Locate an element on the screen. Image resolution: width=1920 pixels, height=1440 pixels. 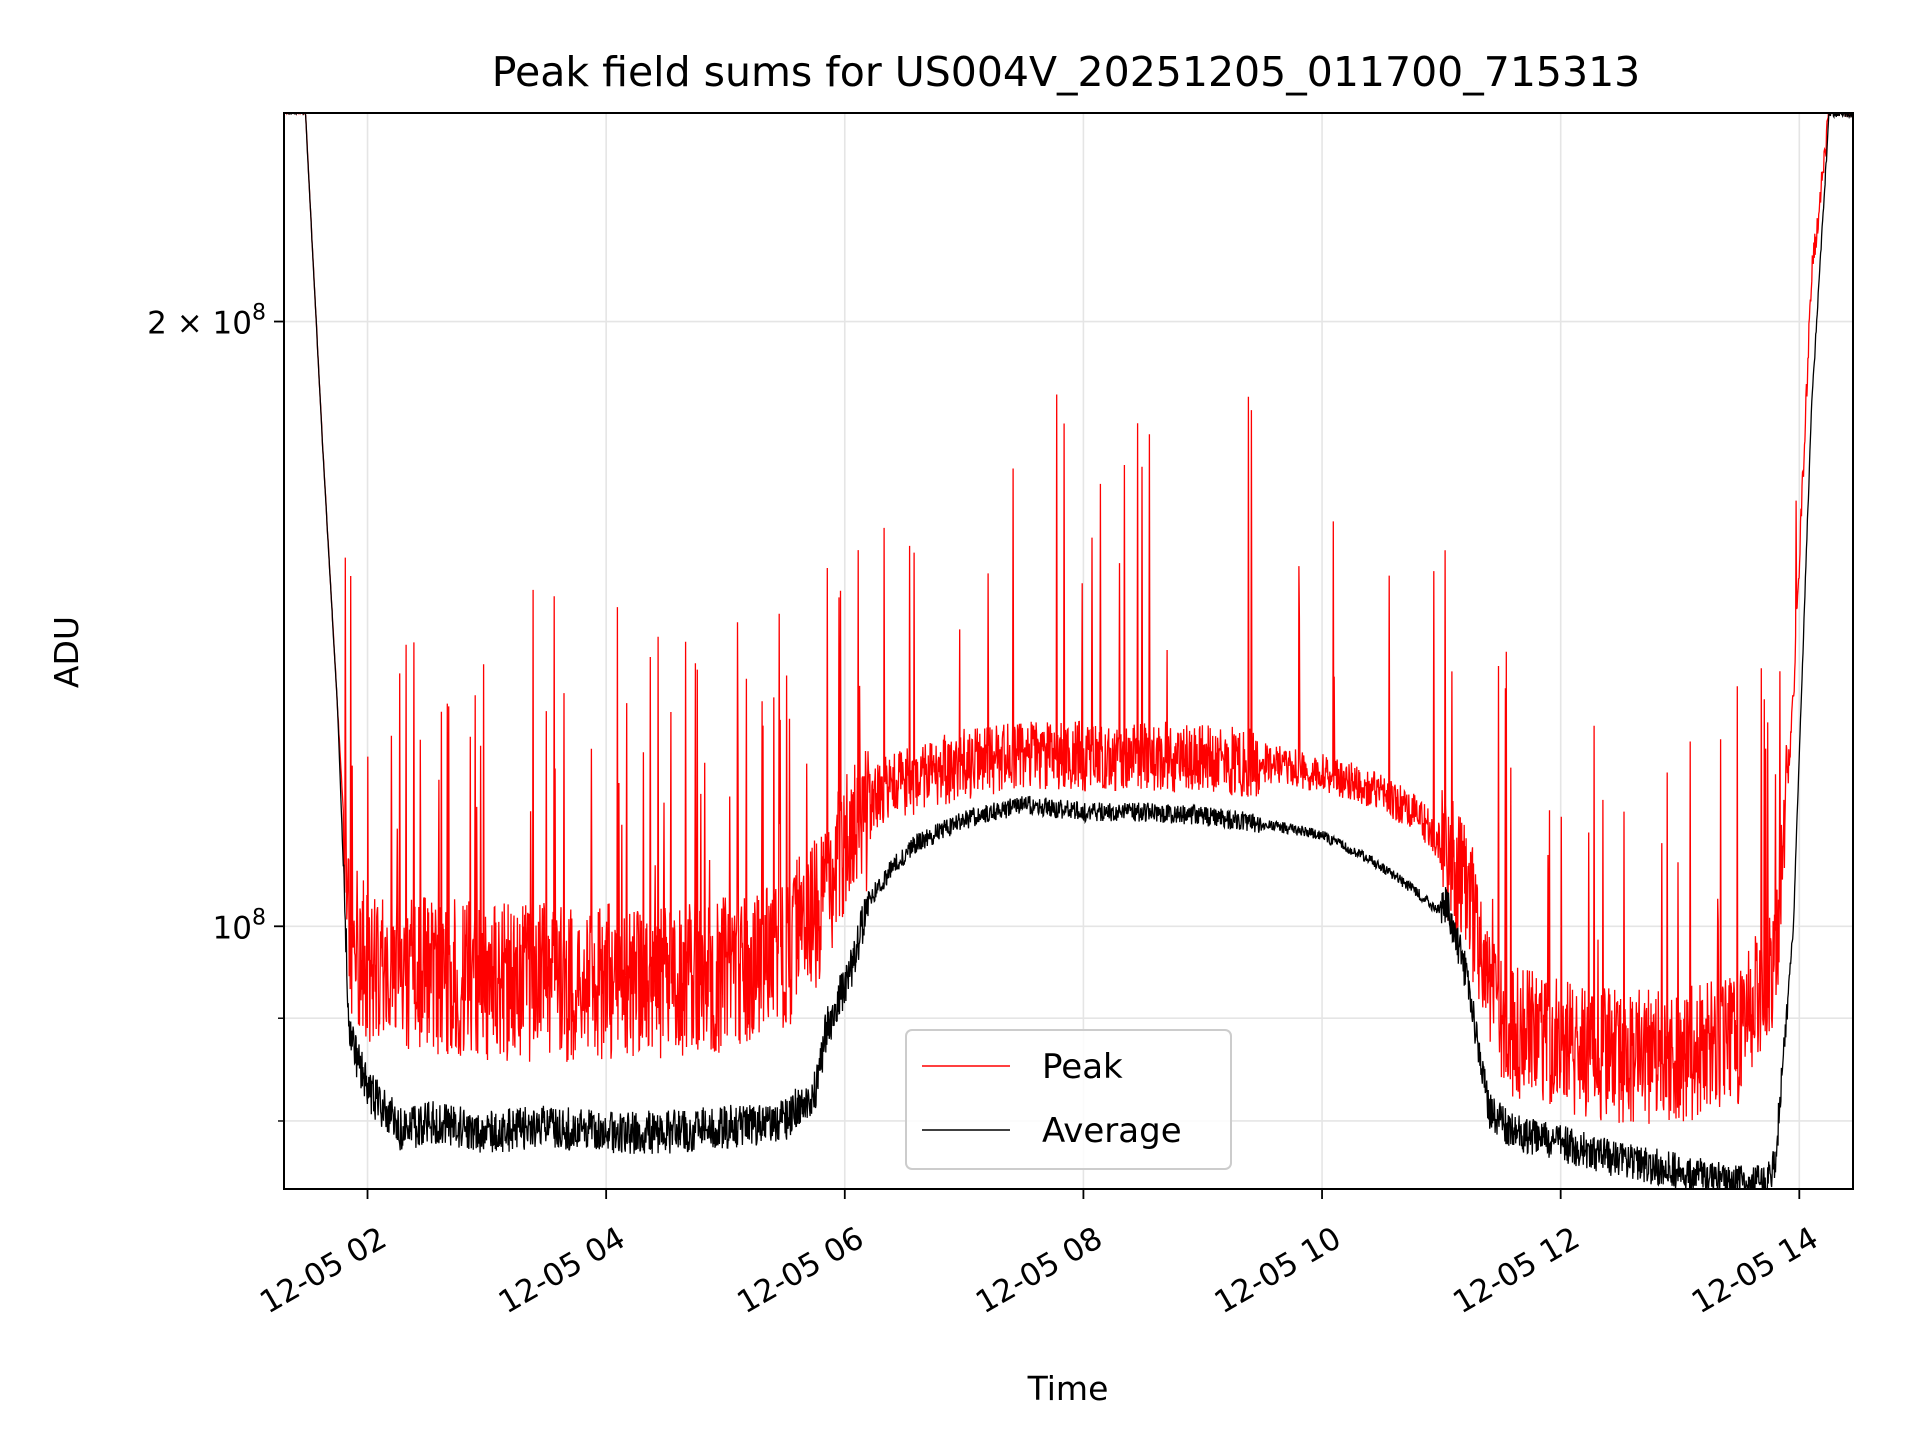
legend: Peak Average is located at coordinates (1068, 1099).